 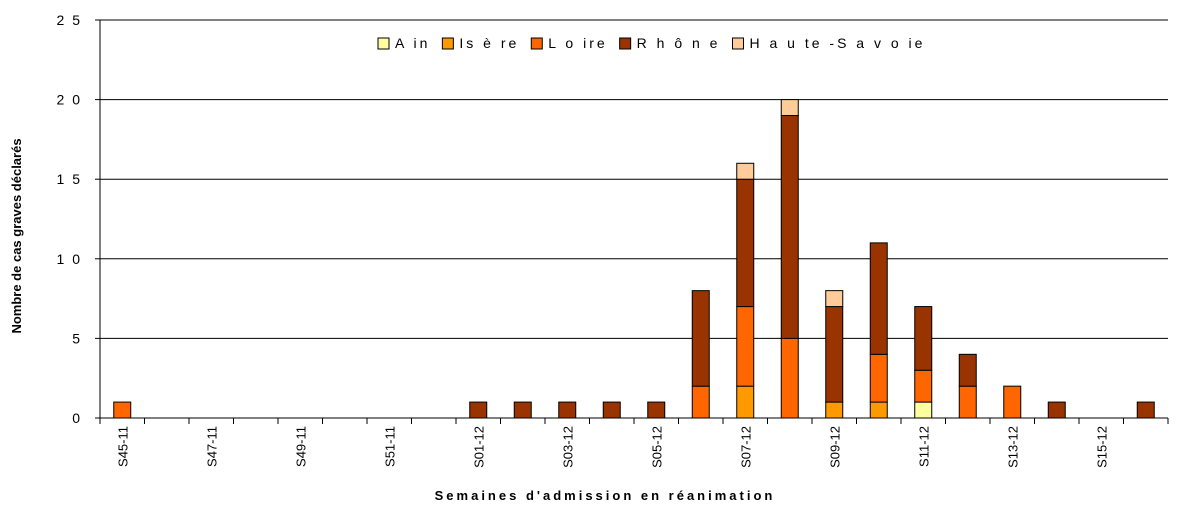 I want to click on legend-label: Is è re, so click(x=489, y=43).